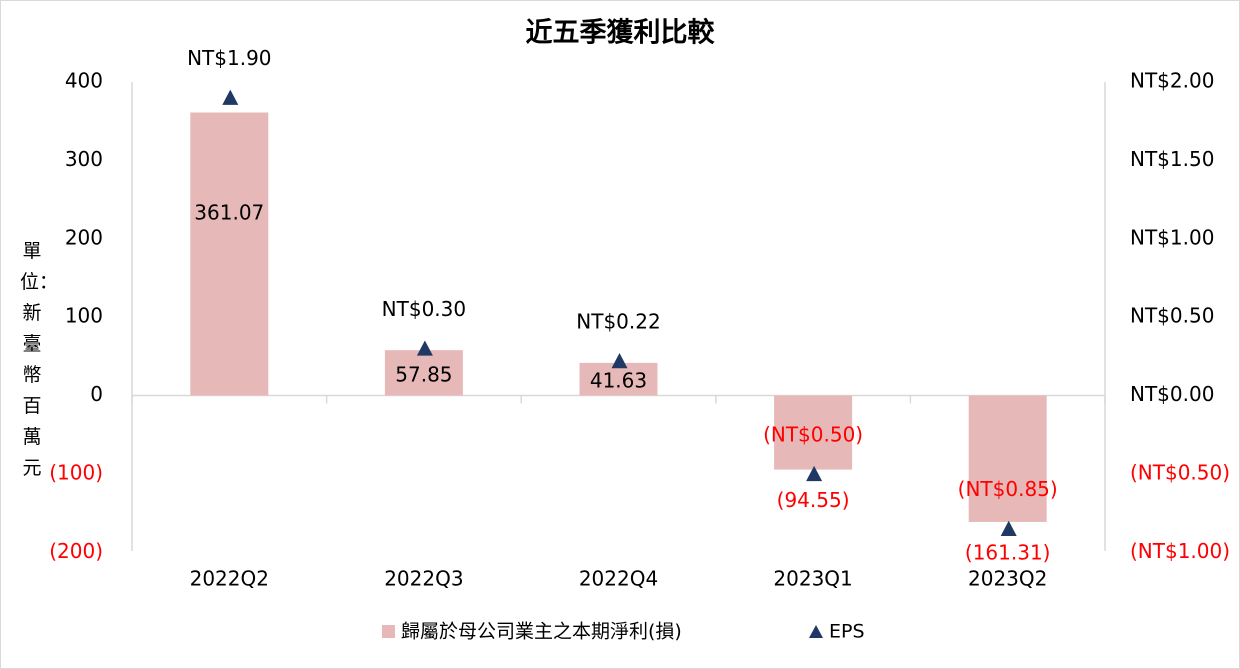 The image size is (1240, 669). I want to click on left-axis-tick-label: 200, so click(84, 237).